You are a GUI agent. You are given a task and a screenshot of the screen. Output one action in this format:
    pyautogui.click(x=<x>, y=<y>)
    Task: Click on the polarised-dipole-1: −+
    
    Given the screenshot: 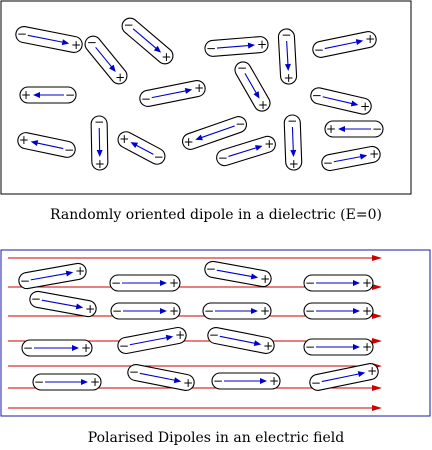 What is the action you would take?
    pyautogui.click(x=52, y=276)
    